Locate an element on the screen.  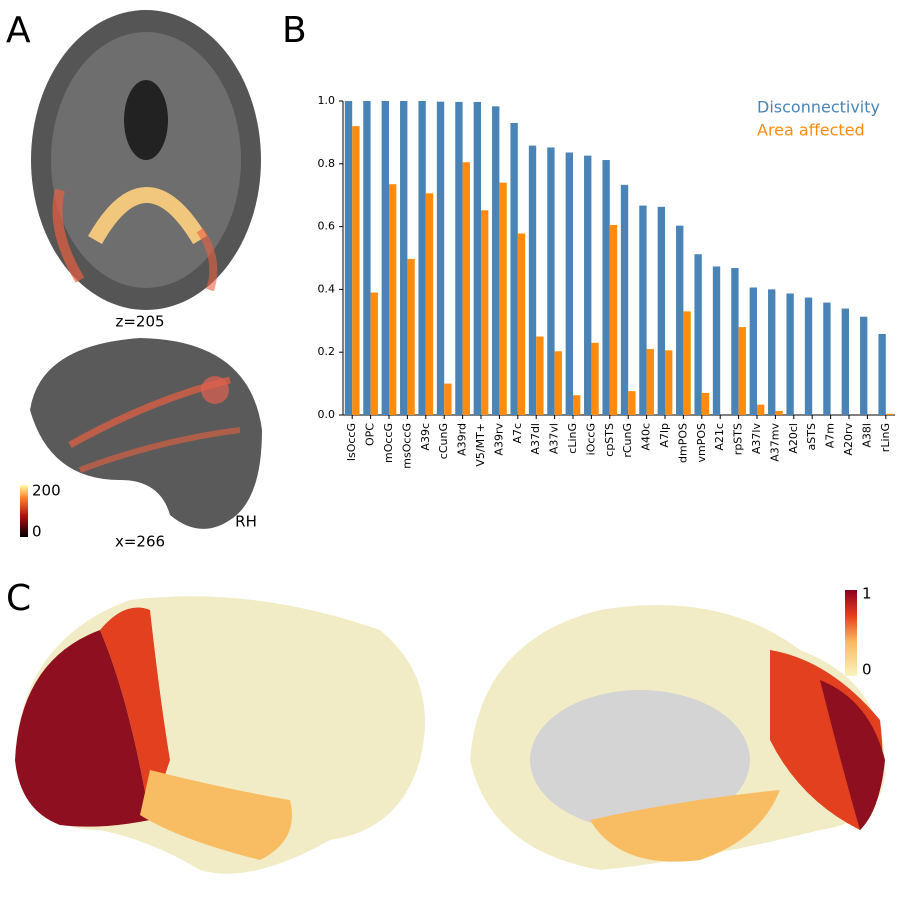
medial-surface is located at coordinates (678, 737).